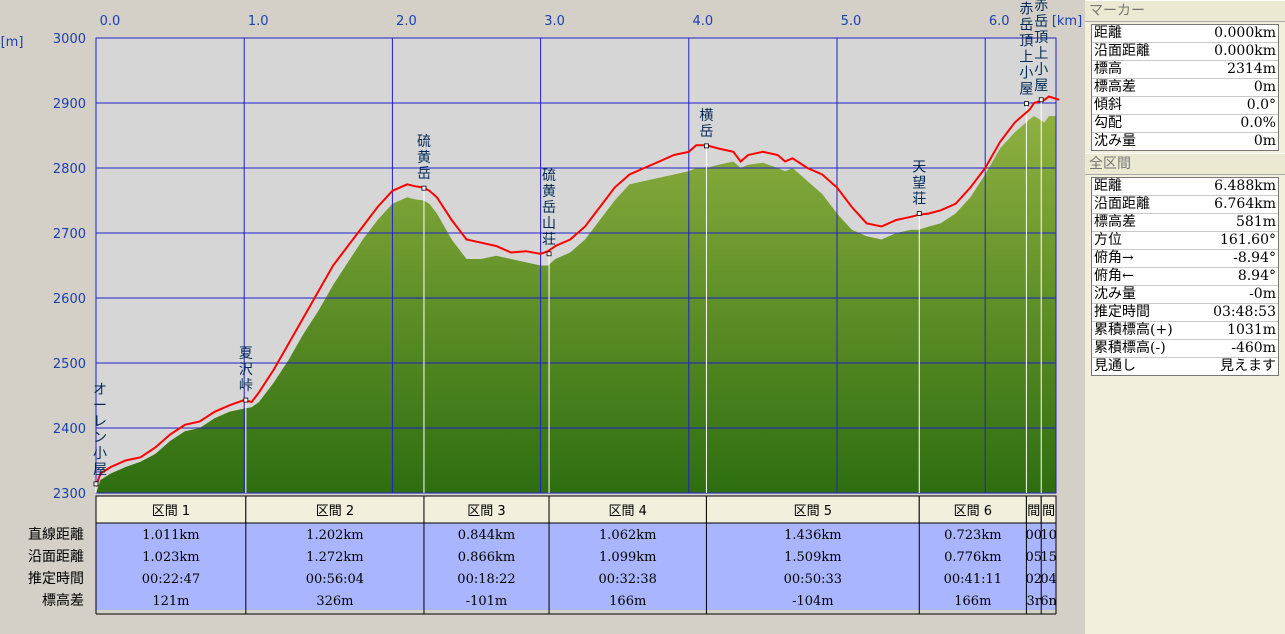  What do you see at coordinates (1185, 187) in the screenshot?
I see `total-row: 距離 6.488km` at bounding box center [1185, 187].